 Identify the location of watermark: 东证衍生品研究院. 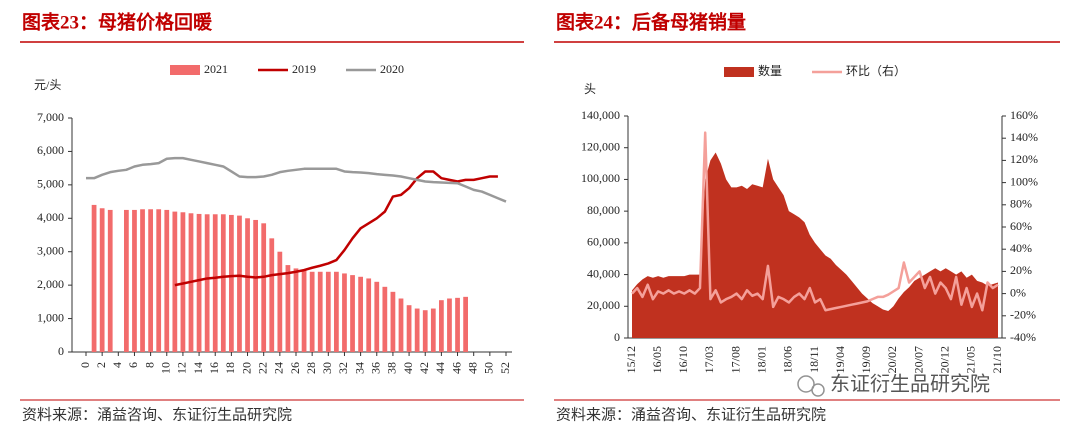
(910, 384).